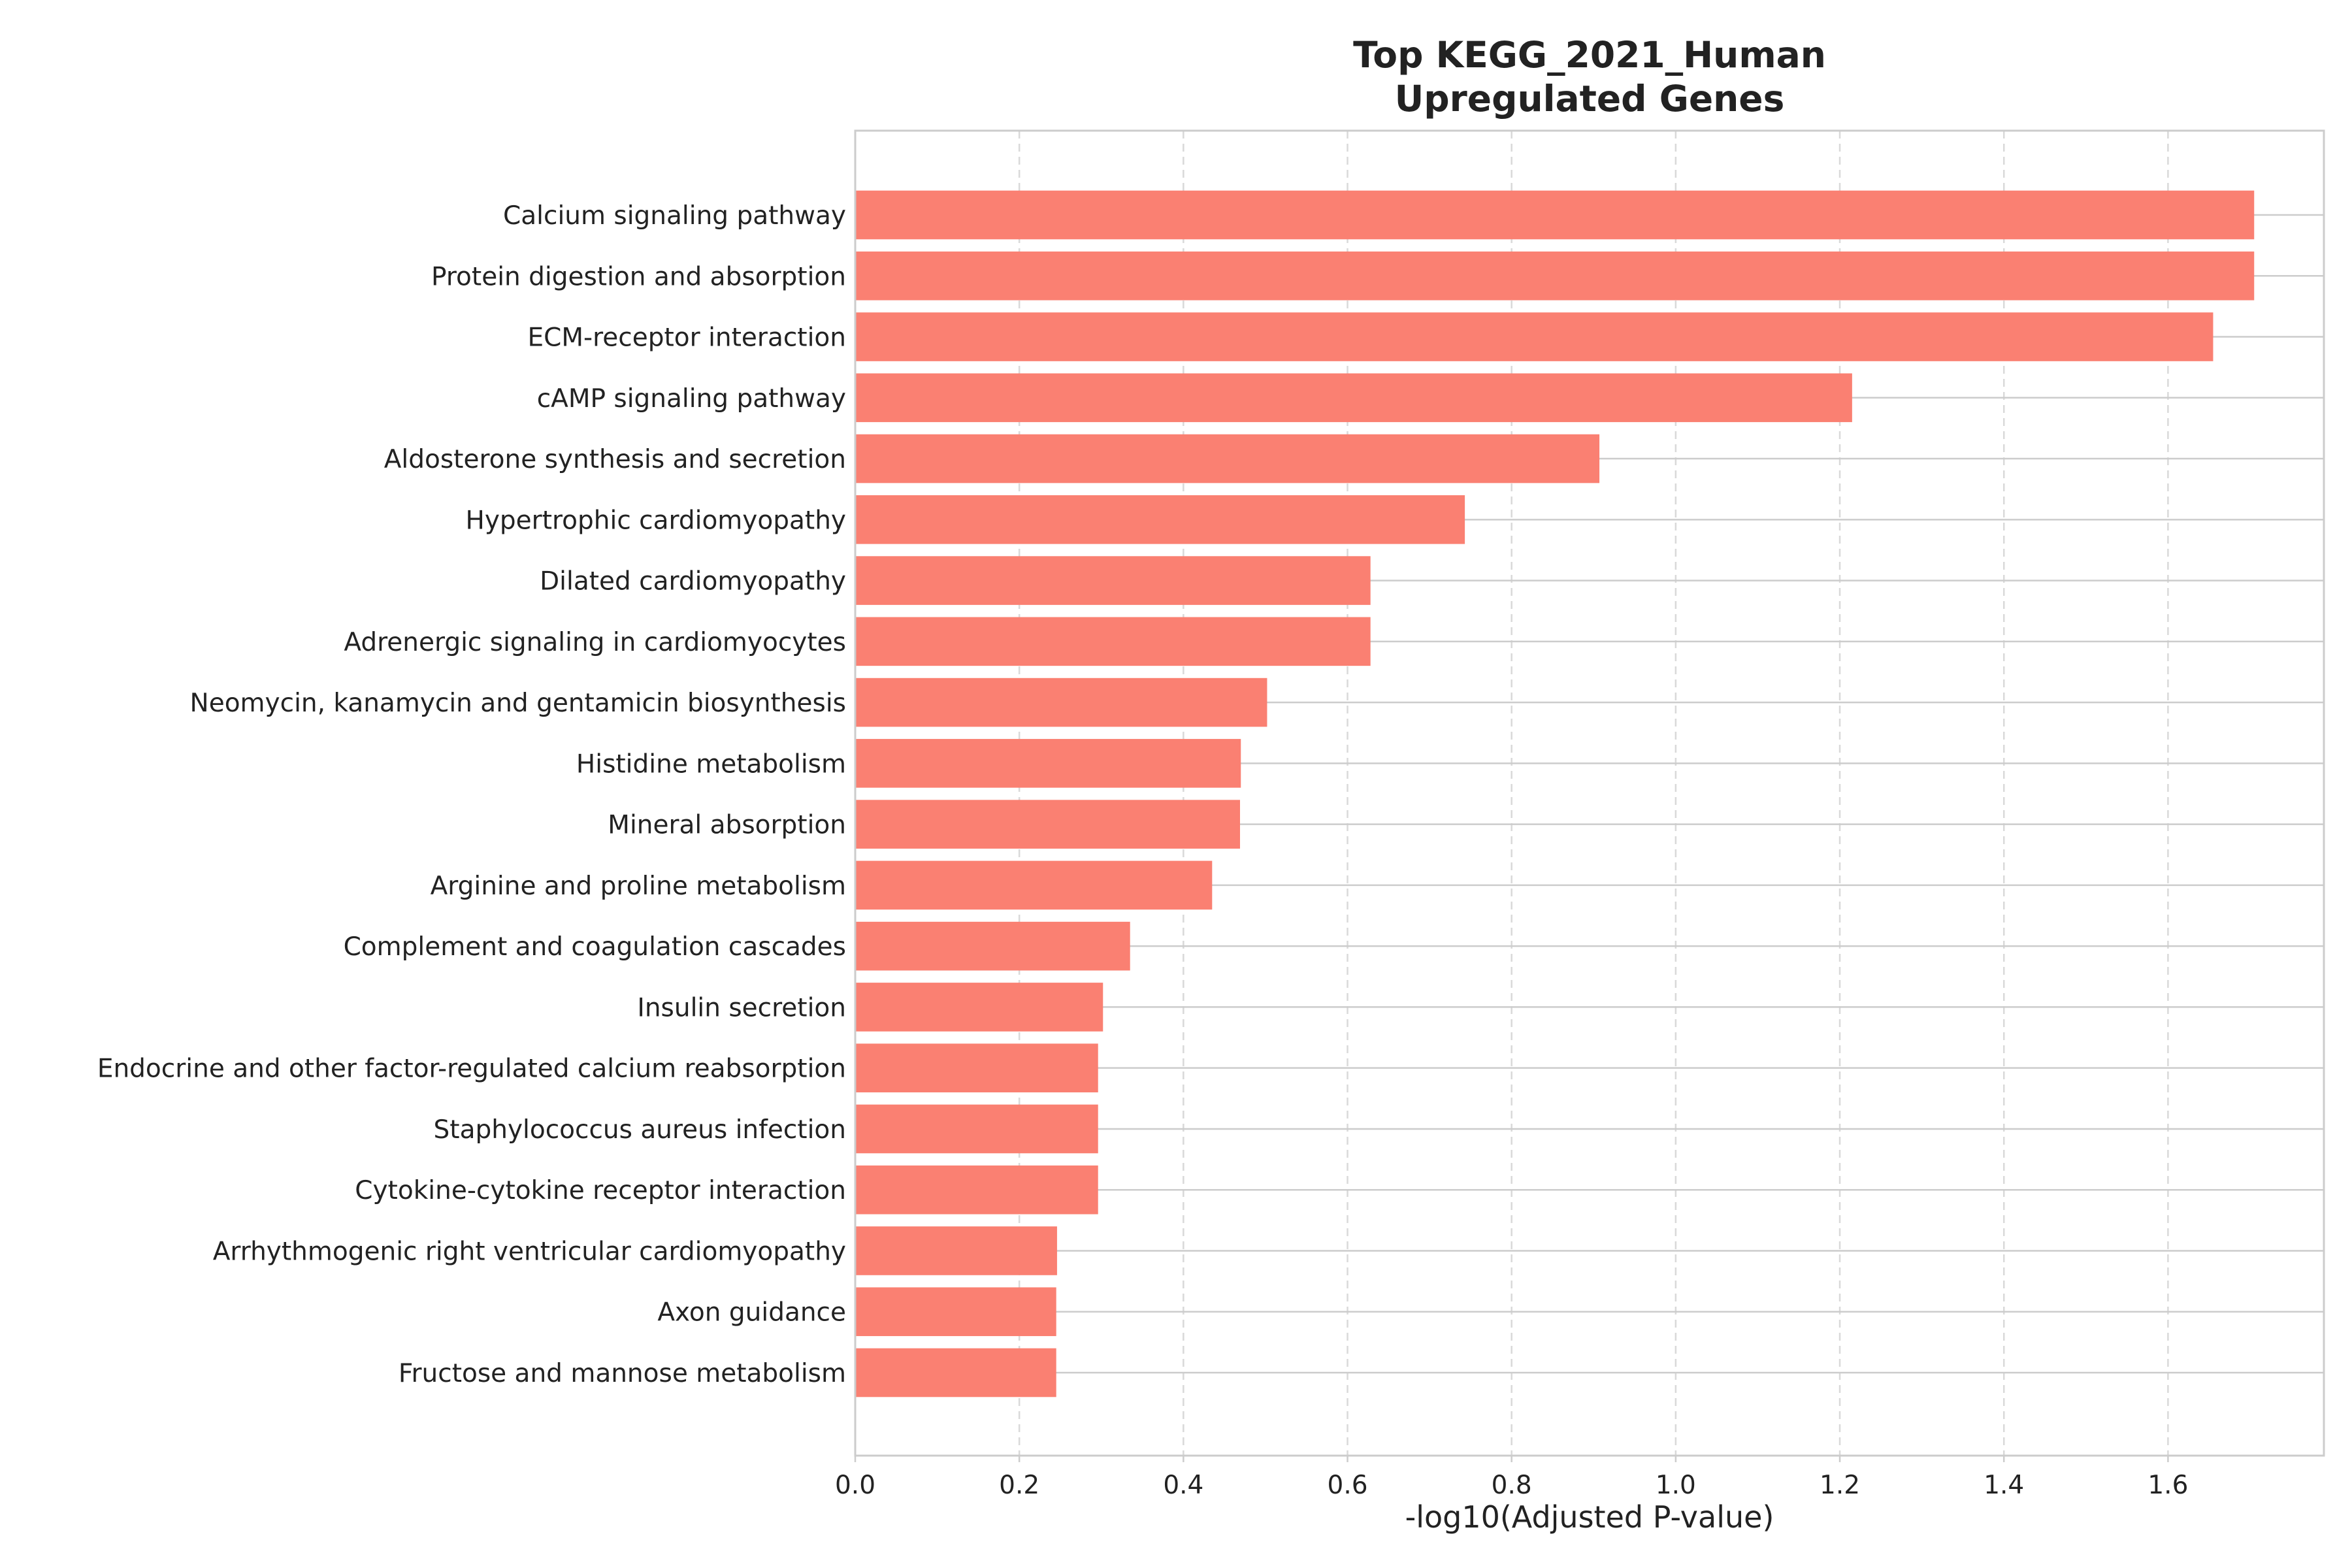  I want to click on x-tick-label: 0.4, so click(1183, 1485).